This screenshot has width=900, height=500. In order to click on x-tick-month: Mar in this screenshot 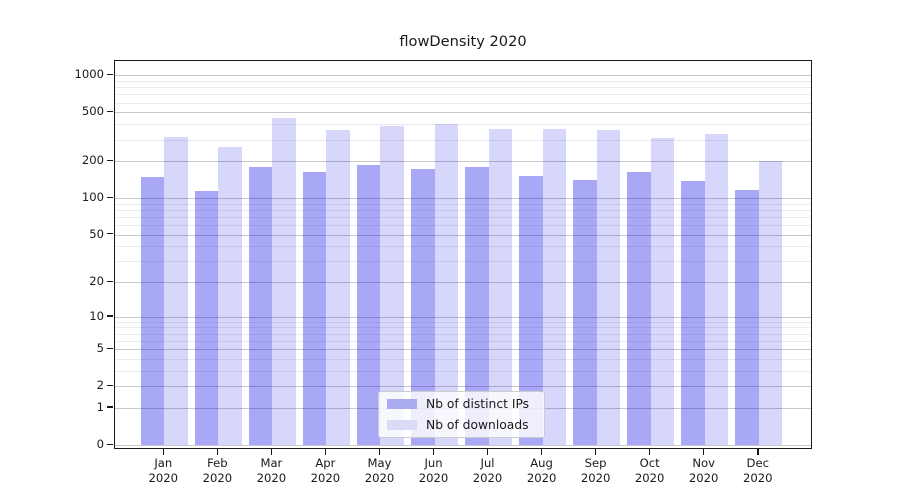, I will do `click(271, 462)`.